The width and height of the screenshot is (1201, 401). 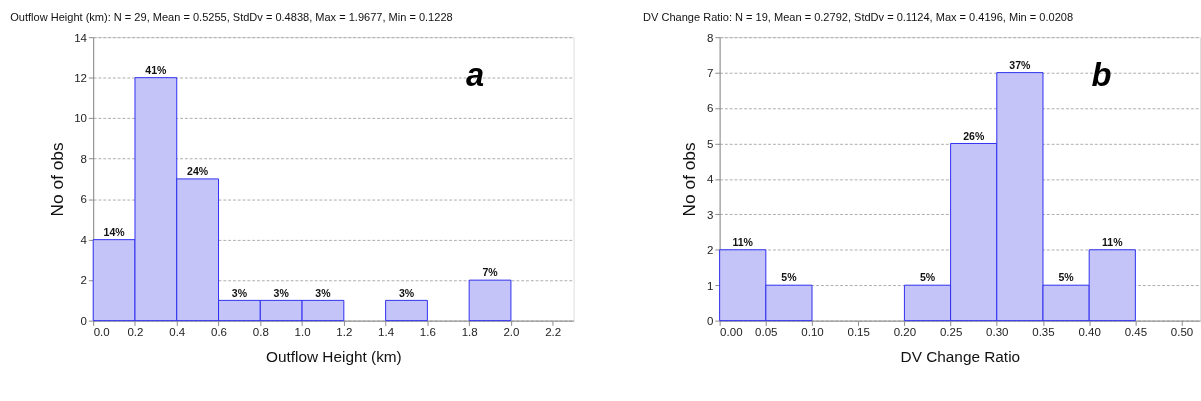 What do you see at coordinates (198, 171) in the screenshot?
I see `annotation: 24%` at bounding box center [198, 171].